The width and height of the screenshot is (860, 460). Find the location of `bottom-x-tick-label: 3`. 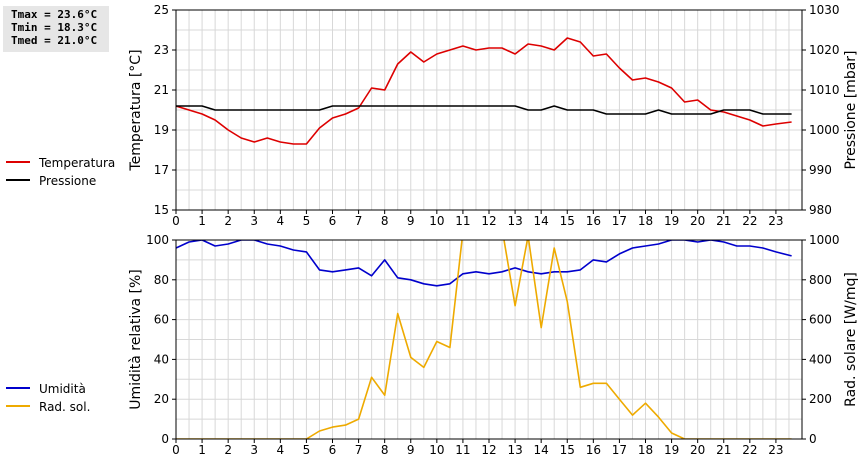

bottom-x-tick-label: 3 is located at coordinates (254, 450).